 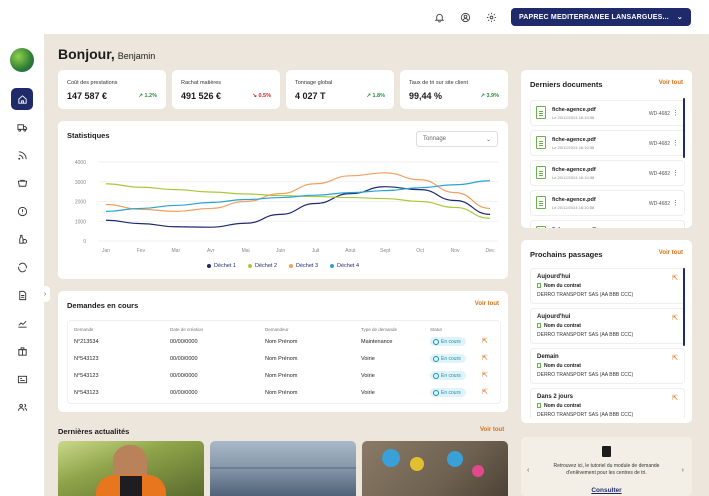 What do you see at coordinates (670, 83) in the screenshot?
I see `documents-see-all-link: Voir tout` at bounding box center [670, 83].